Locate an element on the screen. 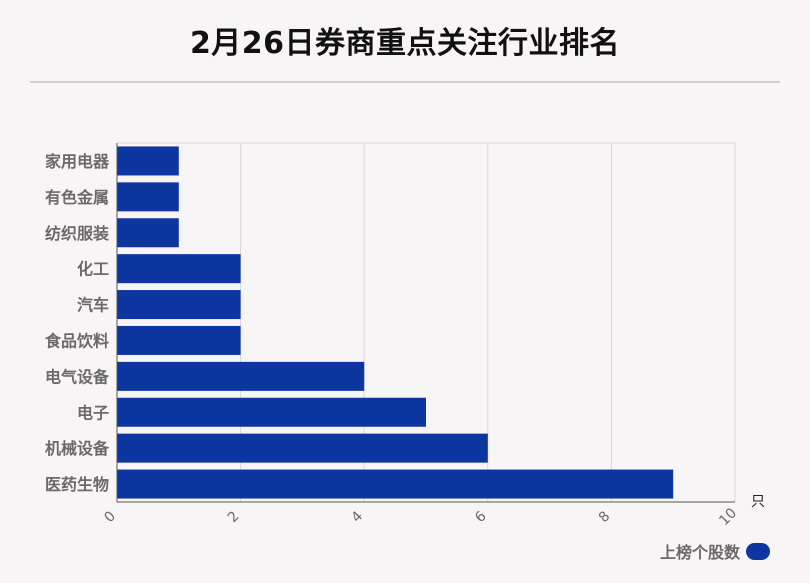 The image size is (810, 583). category-label: 机械设备 is located at coordinates (77, 448).